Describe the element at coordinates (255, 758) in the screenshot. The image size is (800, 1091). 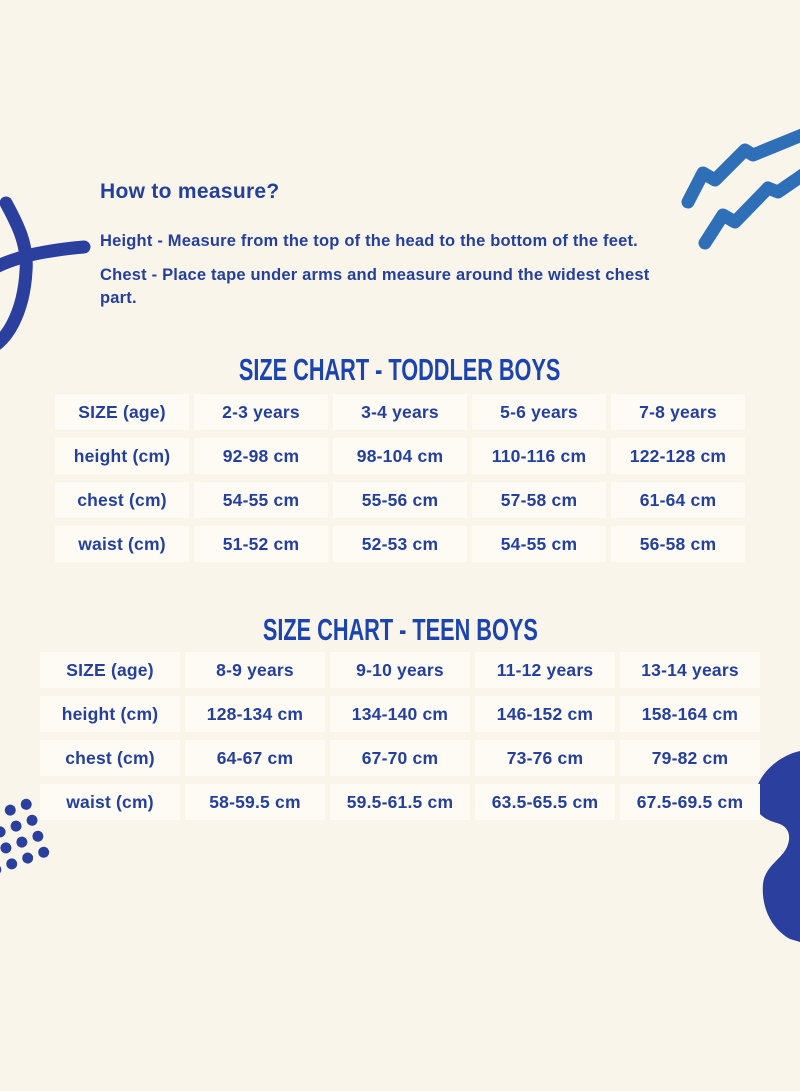
I see `table-cell: 64-67 cm` at that location.